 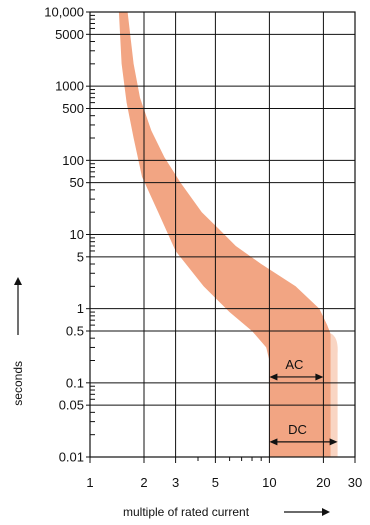 I want to click on dc-extension-area, so click(x=334, y=395).